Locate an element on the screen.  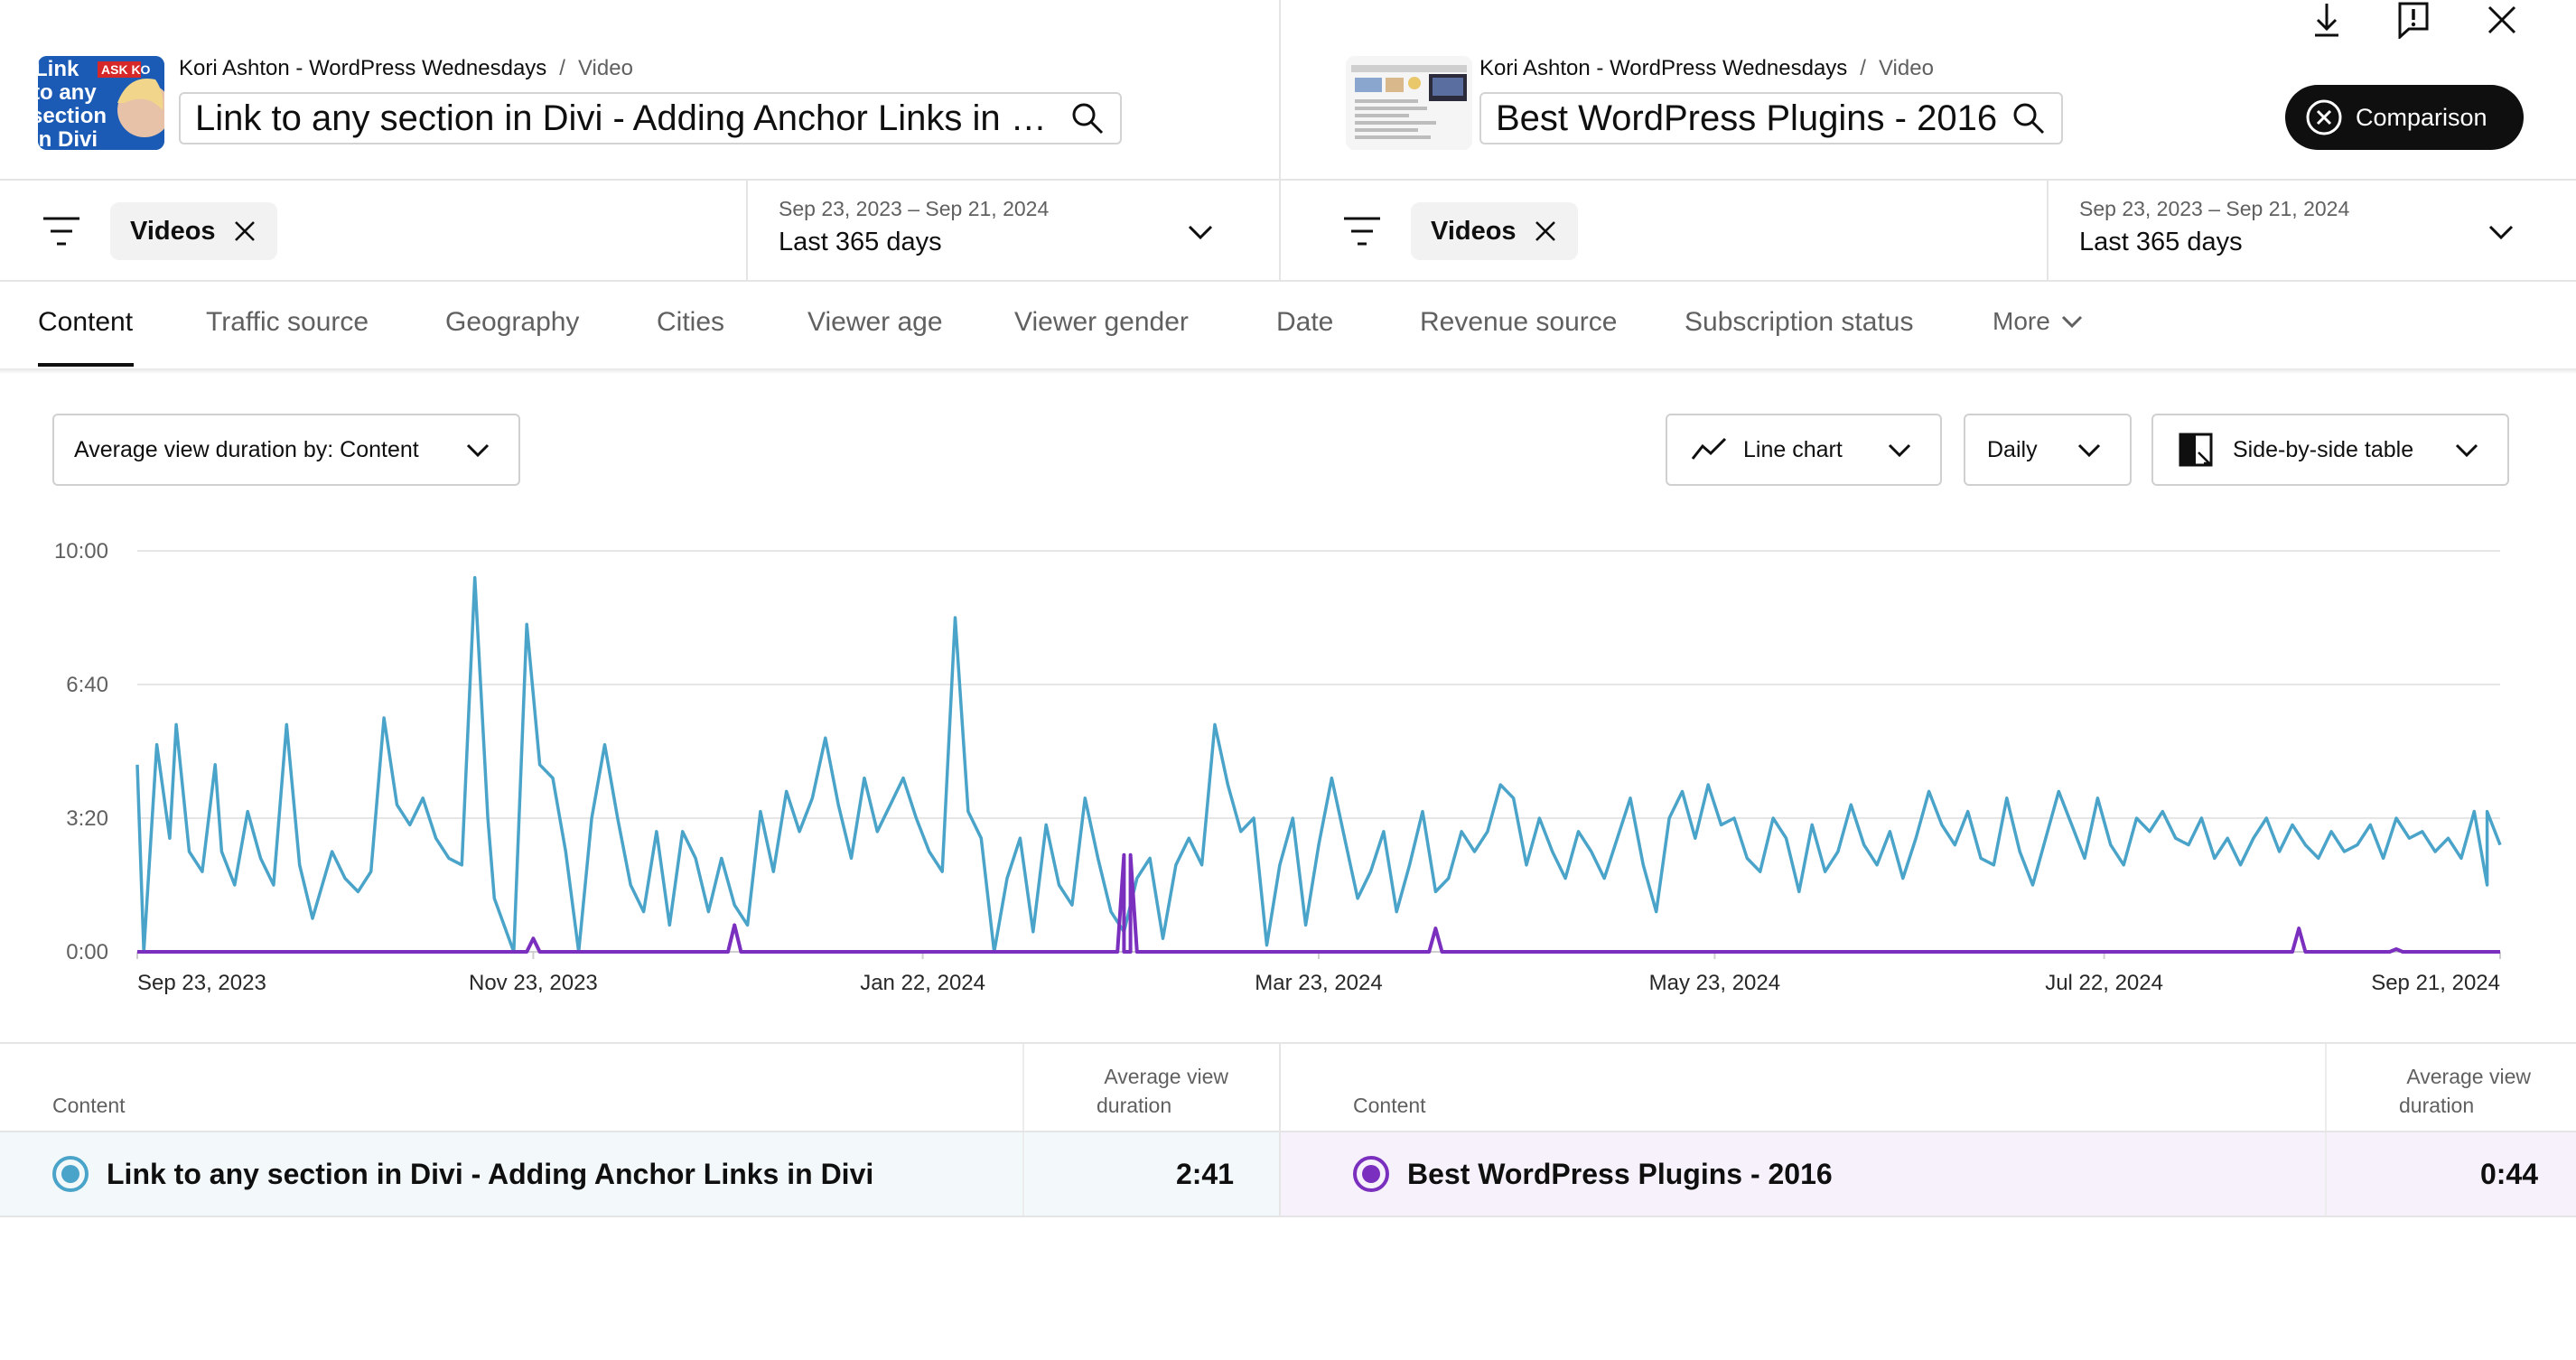
filter-divider is located at coordinates (1288, 281).